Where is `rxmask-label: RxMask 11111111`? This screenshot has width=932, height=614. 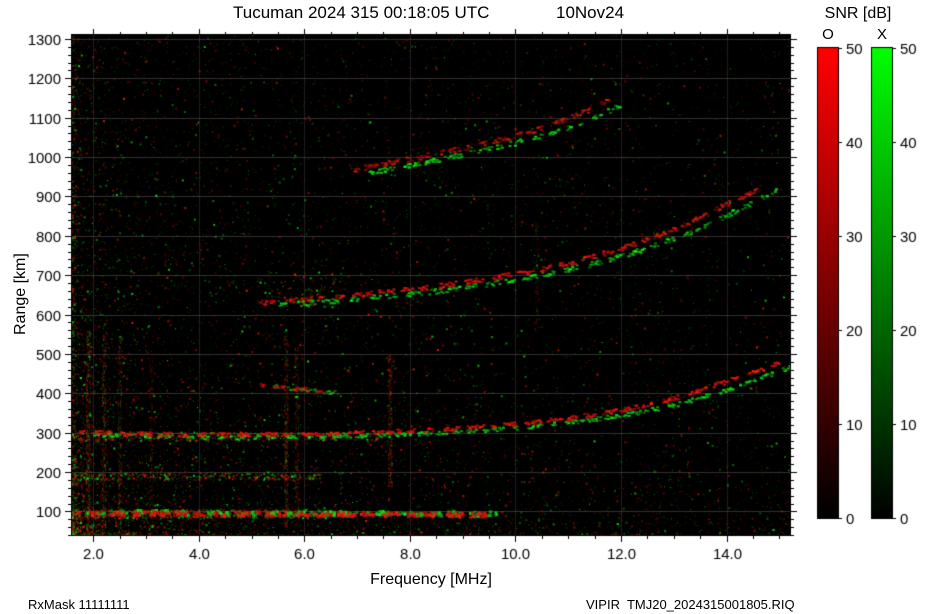 rxmask-label: RxMask 11111111 is located at coordinates (79, 604).